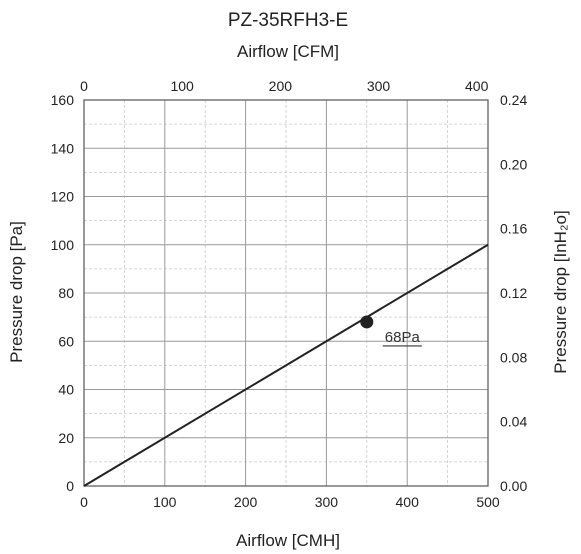  Describe the element at coordinates (379, 86) in the screenshot. I see `x-top-tick-label: 300` at that location.